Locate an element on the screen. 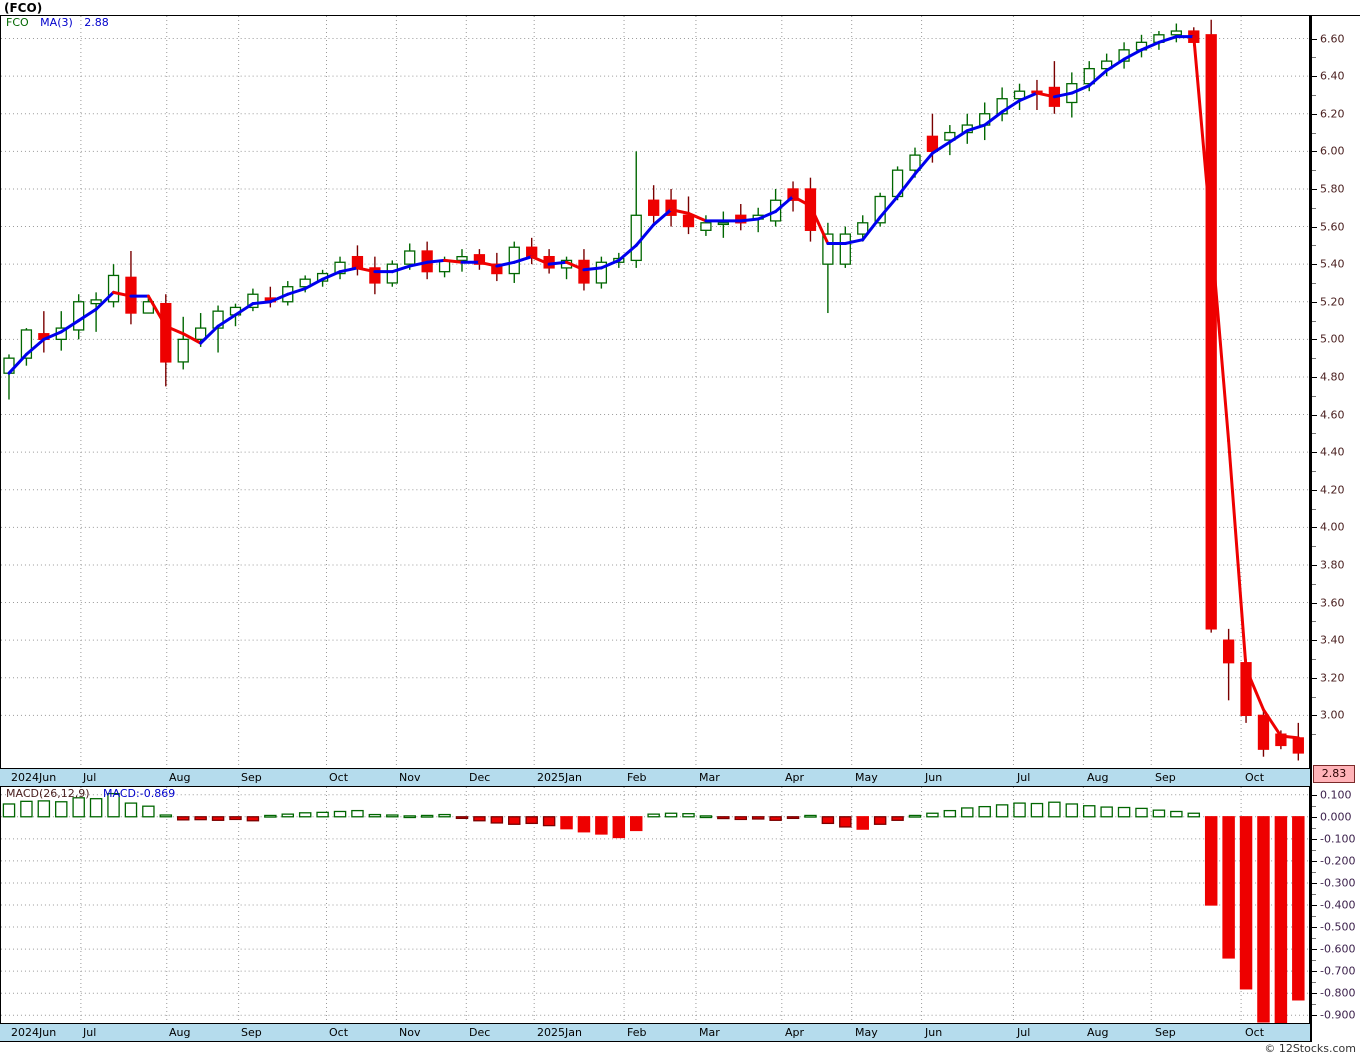  price-axis-tick-label: 3.00 is located at coordinates (1332, 715).